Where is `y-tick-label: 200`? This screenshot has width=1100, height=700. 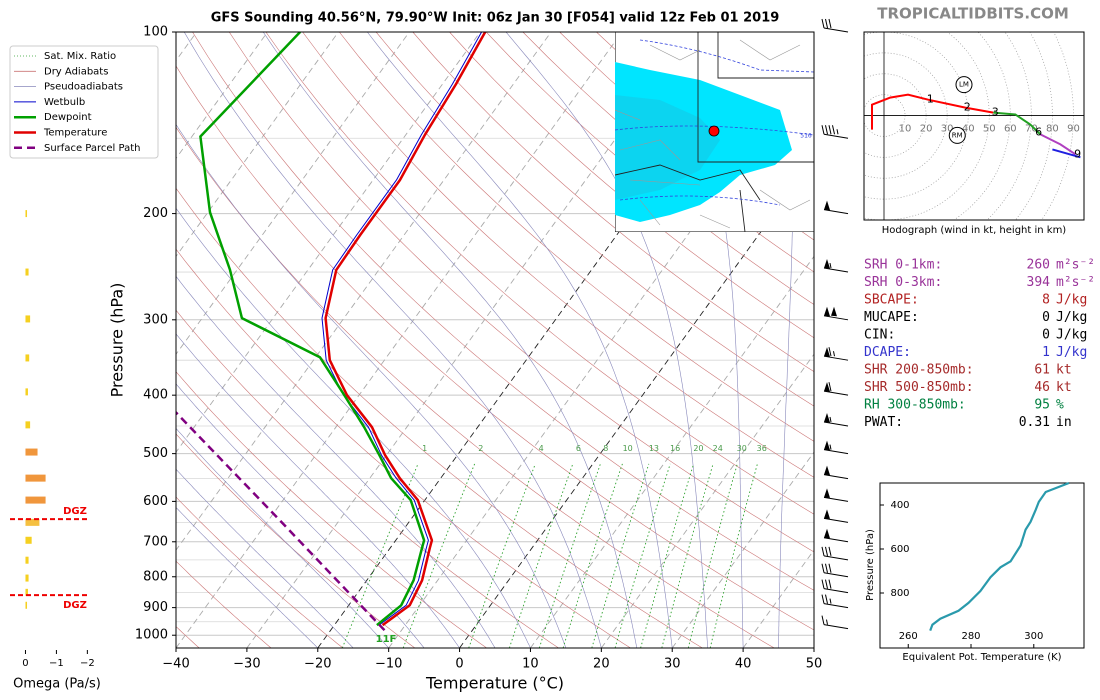
y-tick-label: 200 is located at coordinates (155, 213).